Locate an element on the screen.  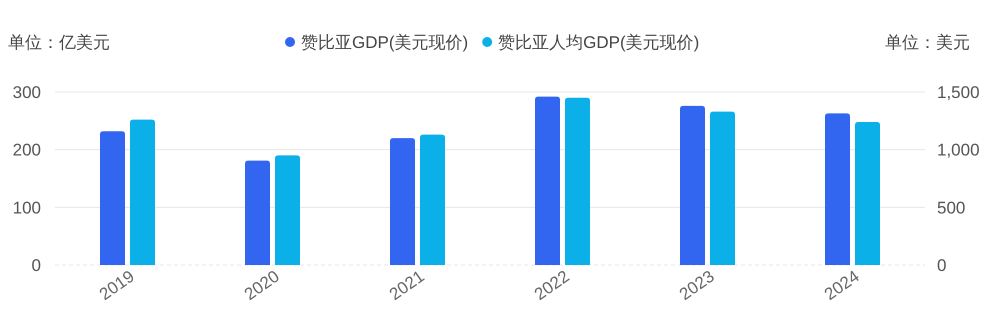
y2-tick-label: 0 is located at coordinates (941, 265).